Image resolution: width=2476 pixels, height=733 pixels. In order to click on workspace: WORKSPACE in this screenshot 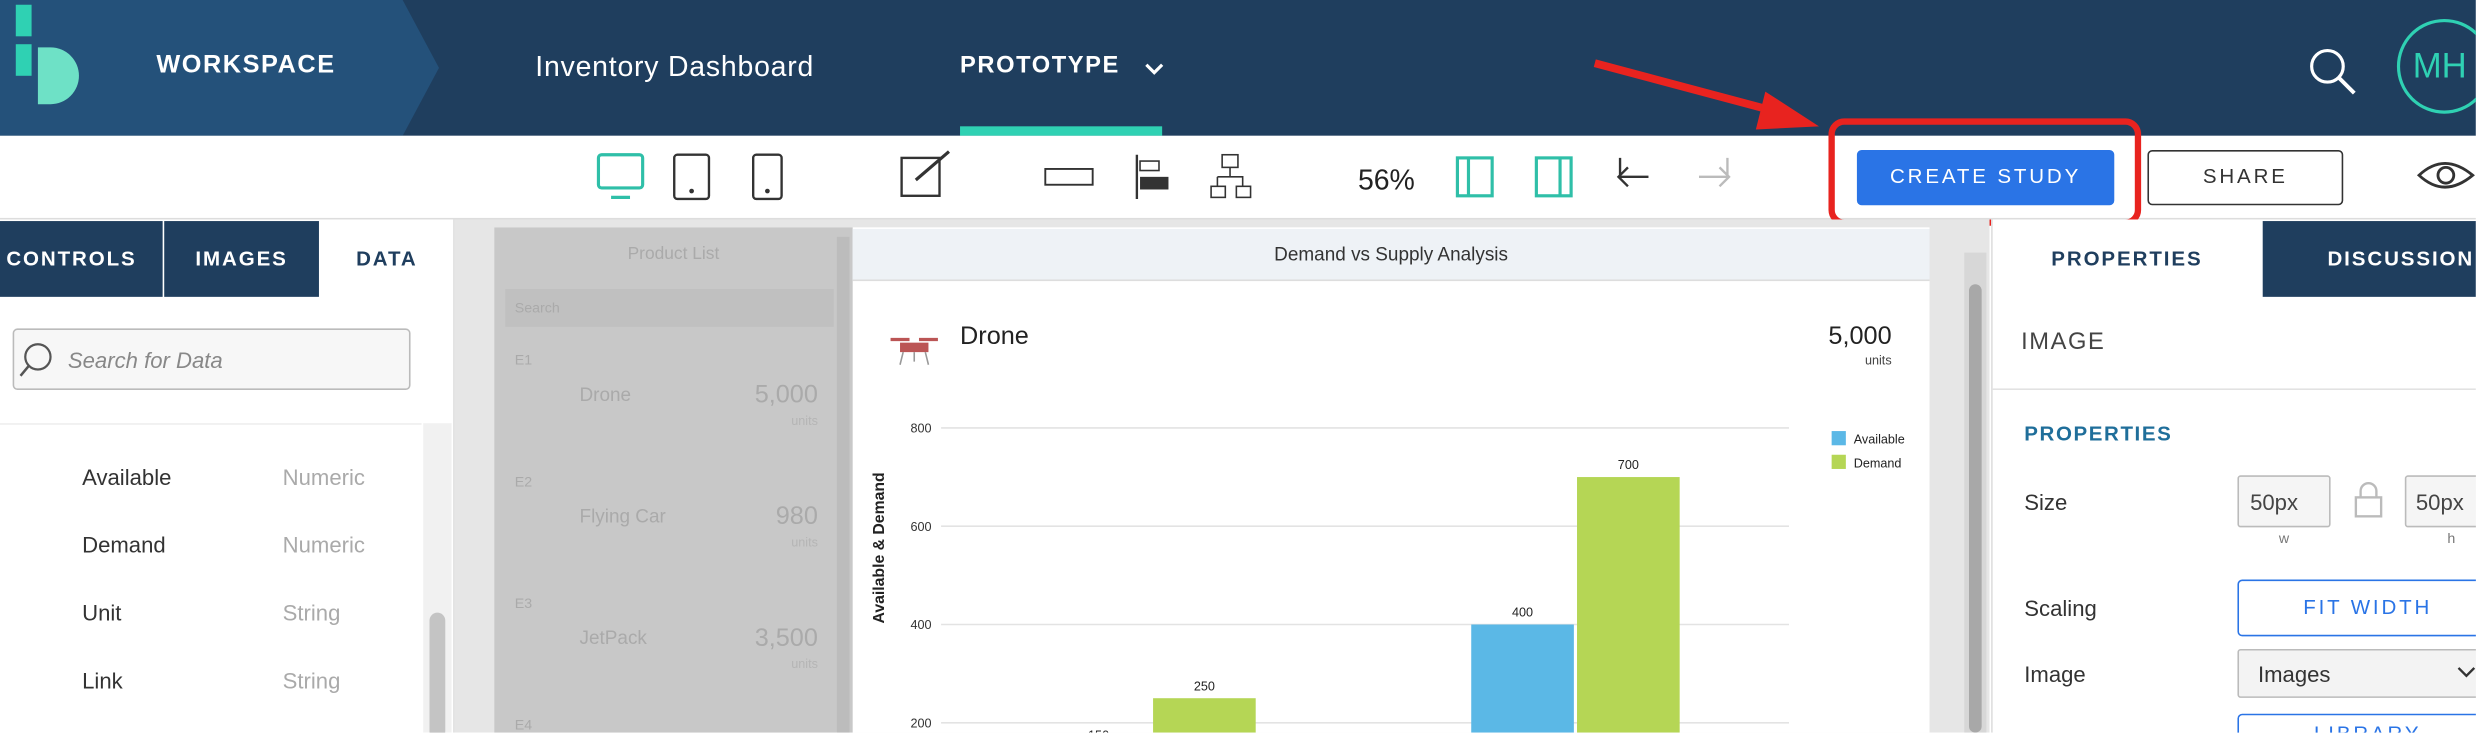, I will do `click(246, 65)`.